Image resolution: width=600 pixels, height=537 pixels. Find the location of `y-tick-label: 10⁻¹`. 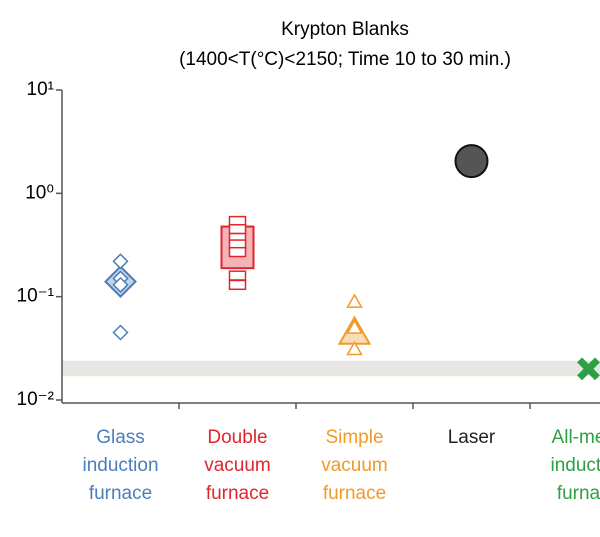

y-tick-label: 10⁻¹ is located at coordinates (36, 296).